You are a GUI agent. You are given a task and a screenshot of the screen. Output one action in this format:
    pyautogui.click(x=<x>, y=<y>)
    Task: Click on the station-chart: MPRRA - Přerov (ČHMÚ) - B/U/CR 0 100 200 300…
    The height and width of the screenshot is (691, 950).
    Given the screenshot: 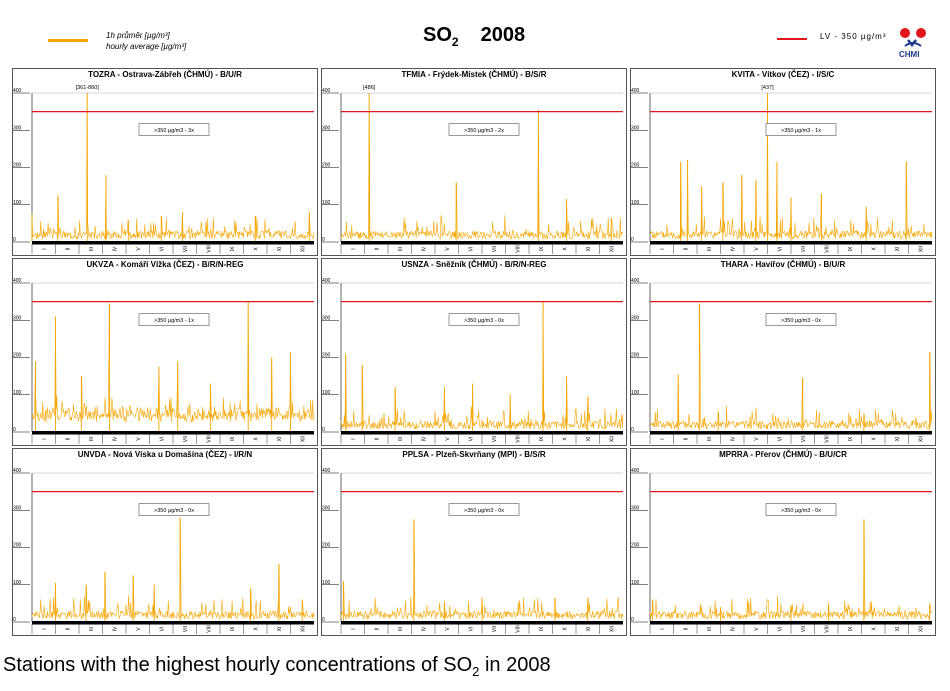 What is the action you would take?
    pyautogui.click(x=783, y=542)
    